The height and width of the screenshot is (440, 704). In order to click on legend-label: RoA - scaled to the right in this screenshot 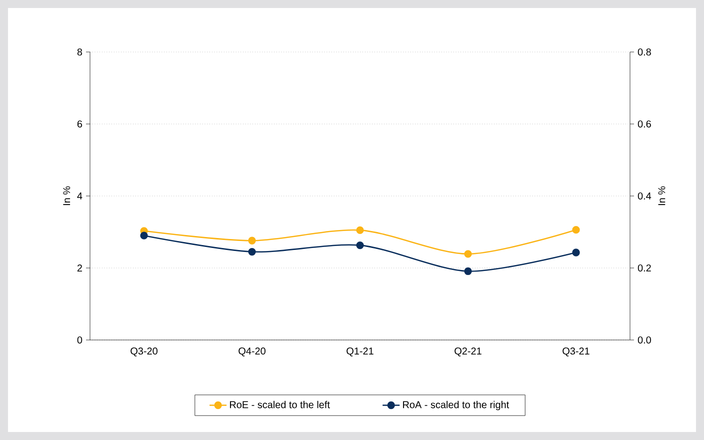, I will do `click(456, 405)`.